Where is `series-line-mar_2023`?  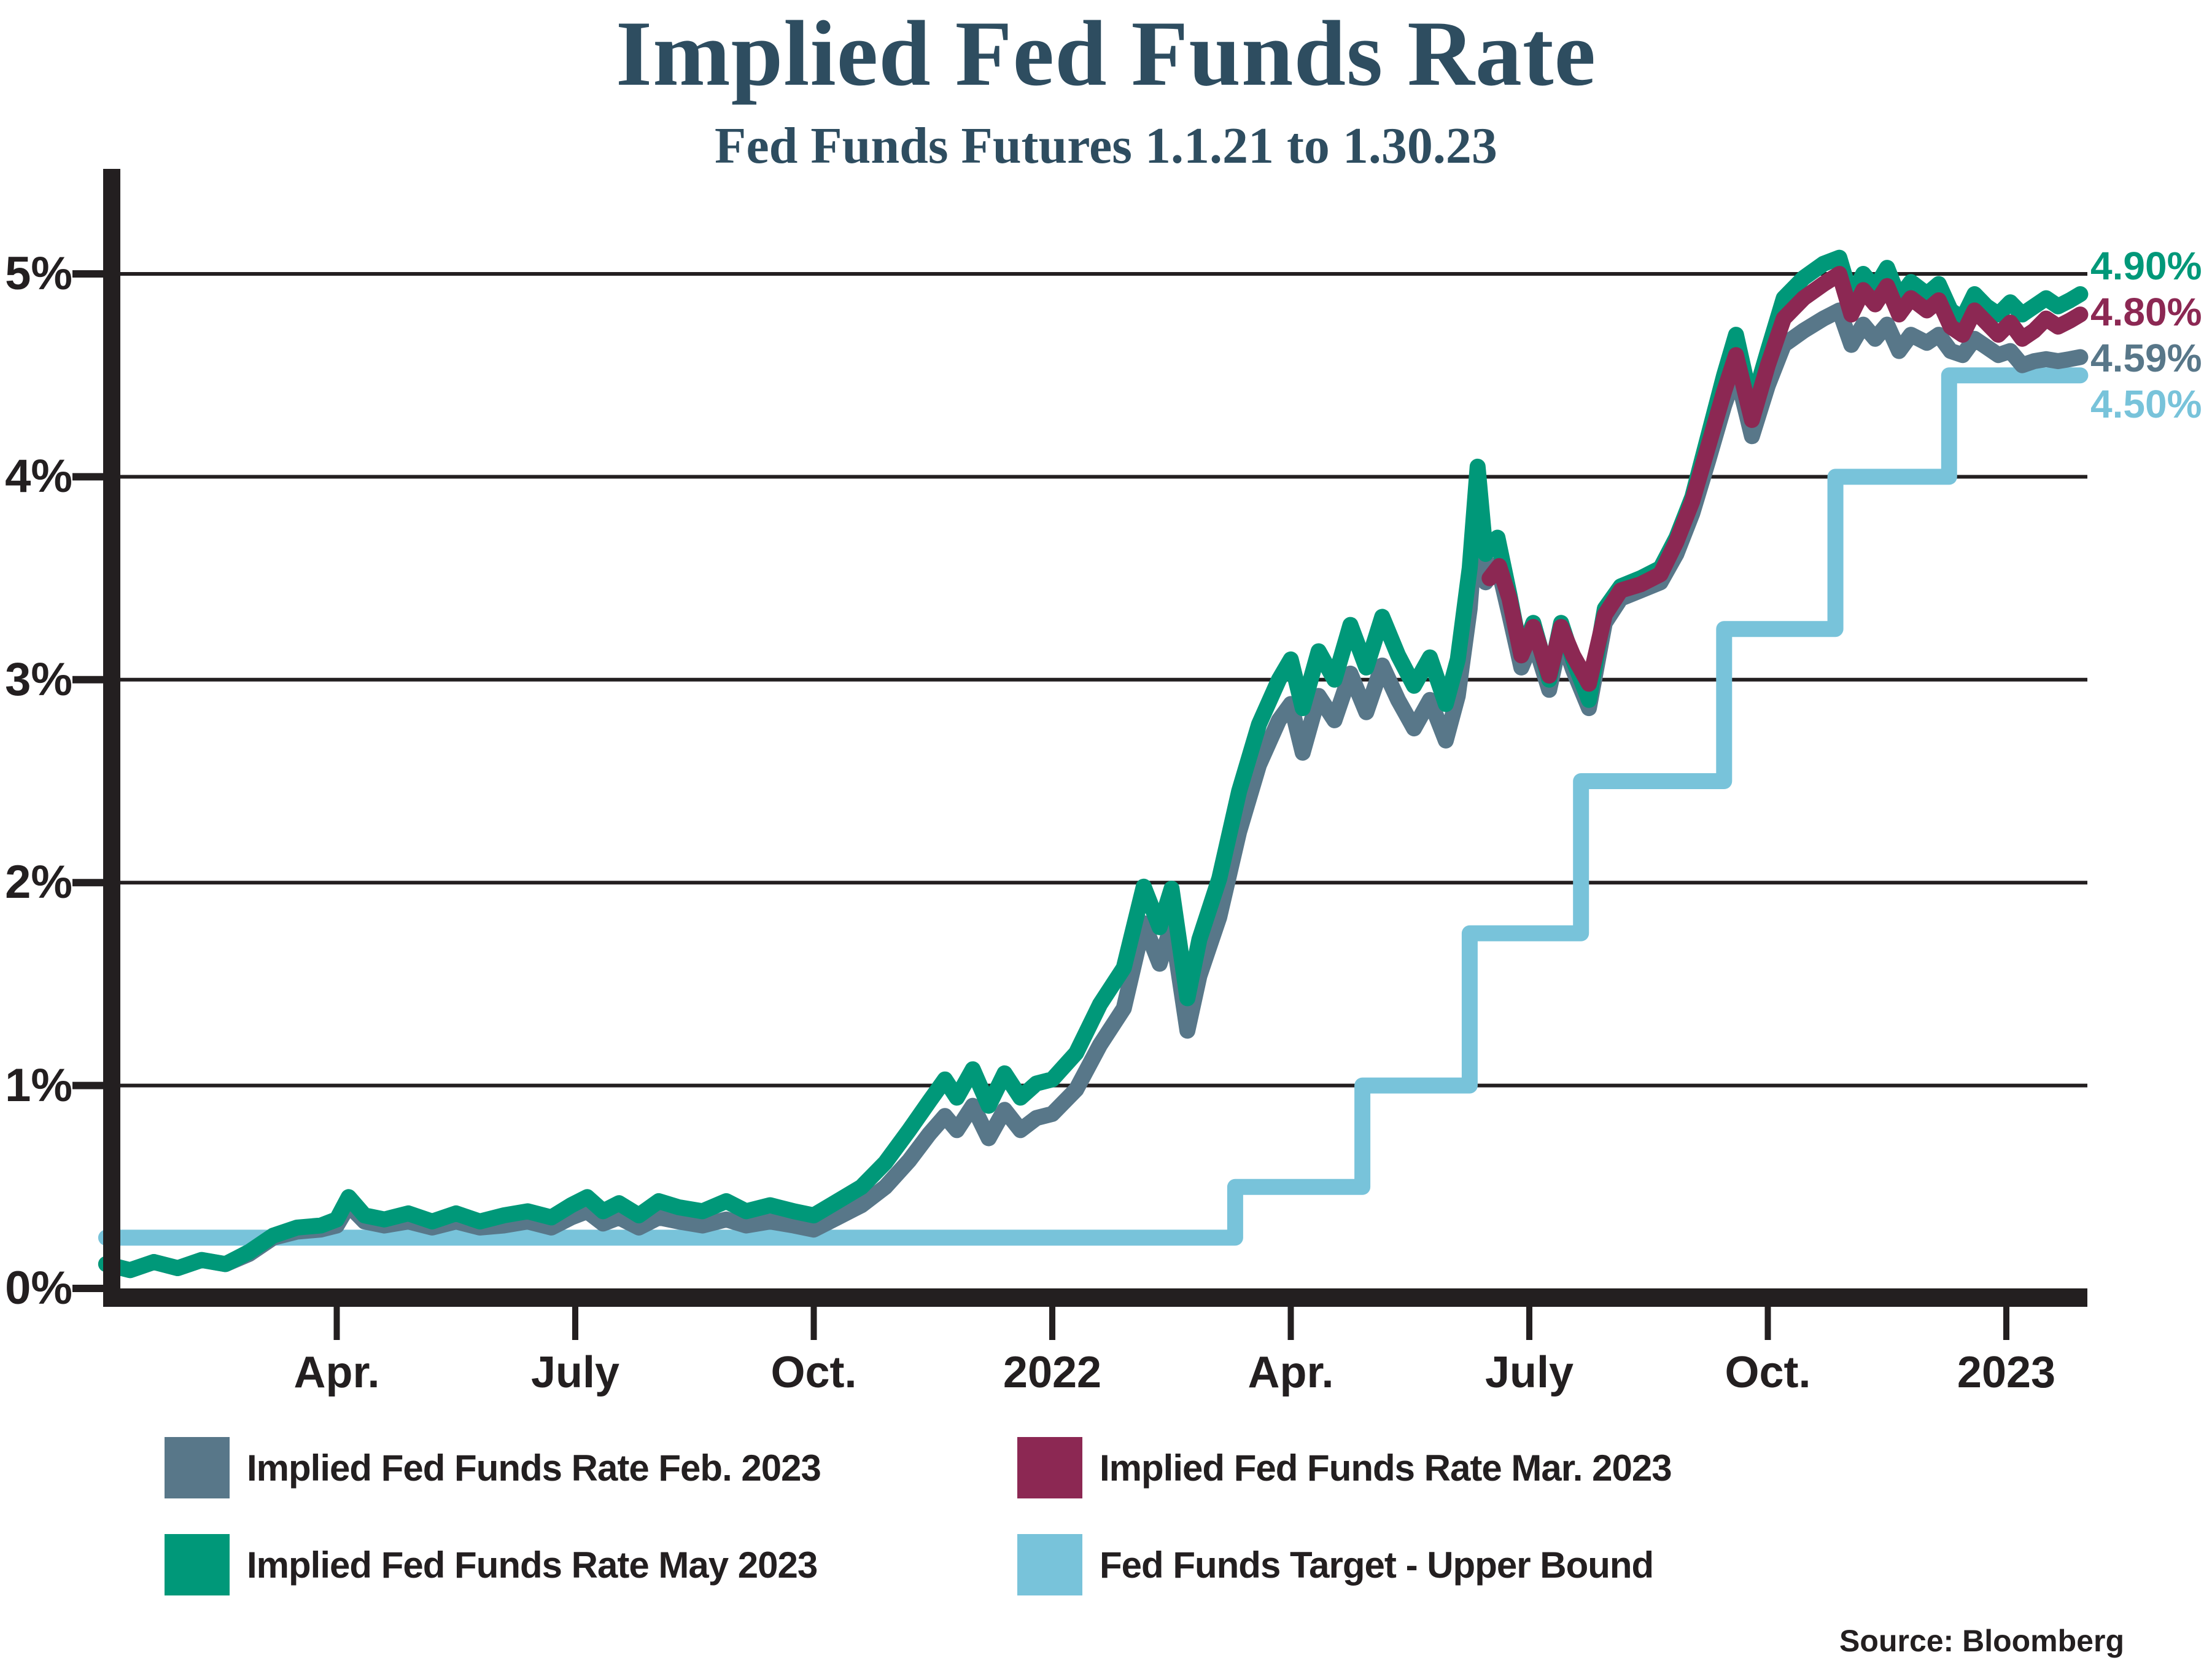
series-line-mar_2023 is located at coordinates (1785, 479).